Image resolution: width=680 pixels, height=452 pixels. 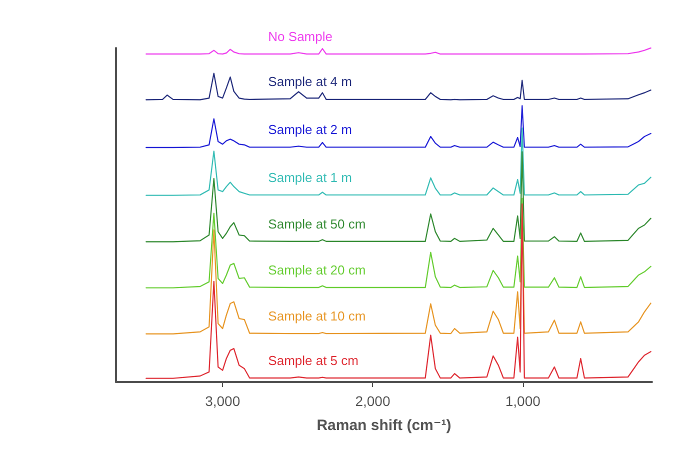 I want to click on x-axis-title: Raman shift (cm⁻¹), so click(x=384, y=425).